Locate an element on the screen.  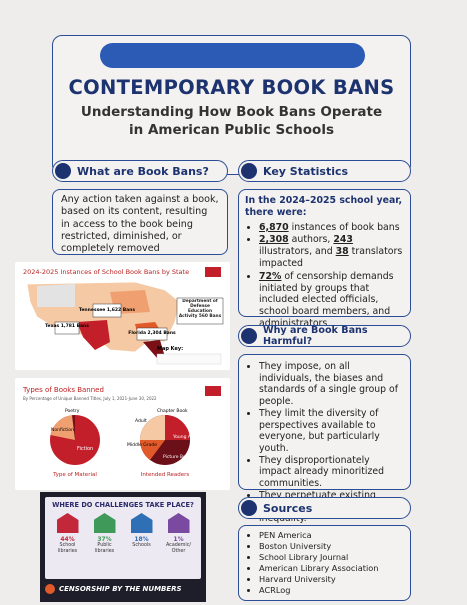
section-heading: Why are Book Bans Harmful? is located at coordinates (315, 336).